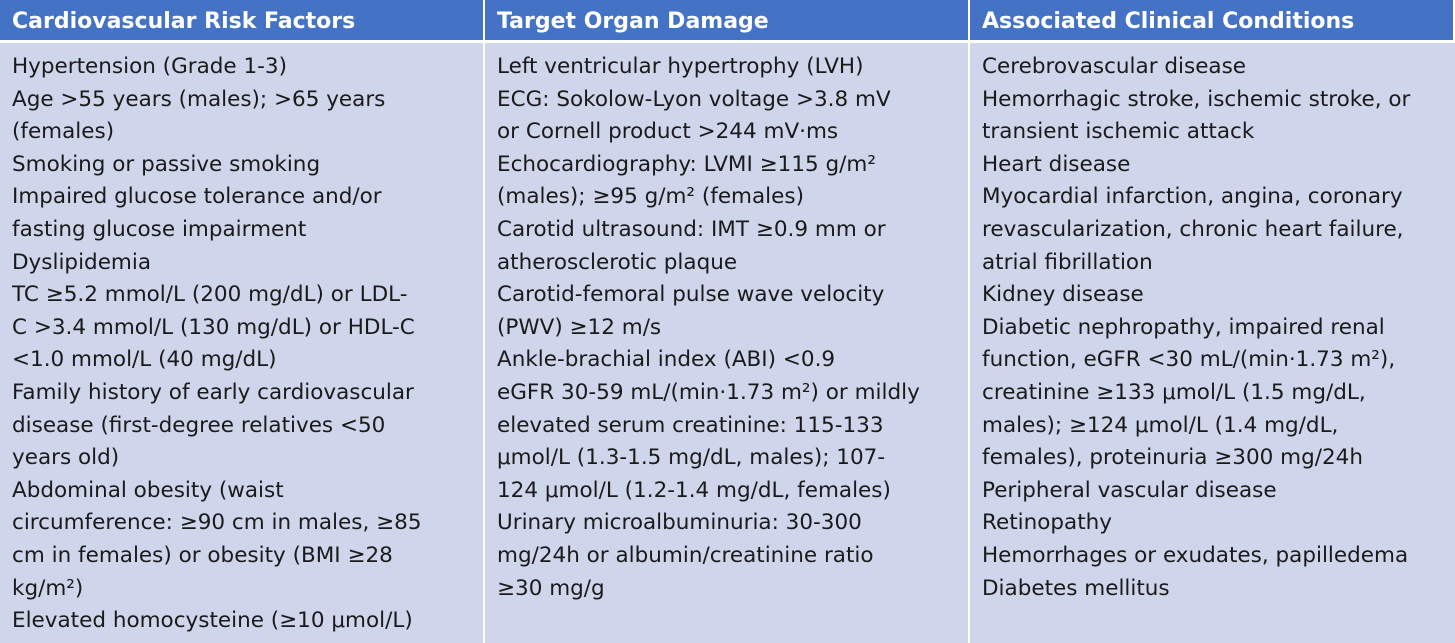 The image size is (1455, 643). What do you see at coordinates (217, 523) in the screenshot?
I see `table-cell-line: circumference: ≥90 cm in males, ≥85` at bounding box center [217, 523].